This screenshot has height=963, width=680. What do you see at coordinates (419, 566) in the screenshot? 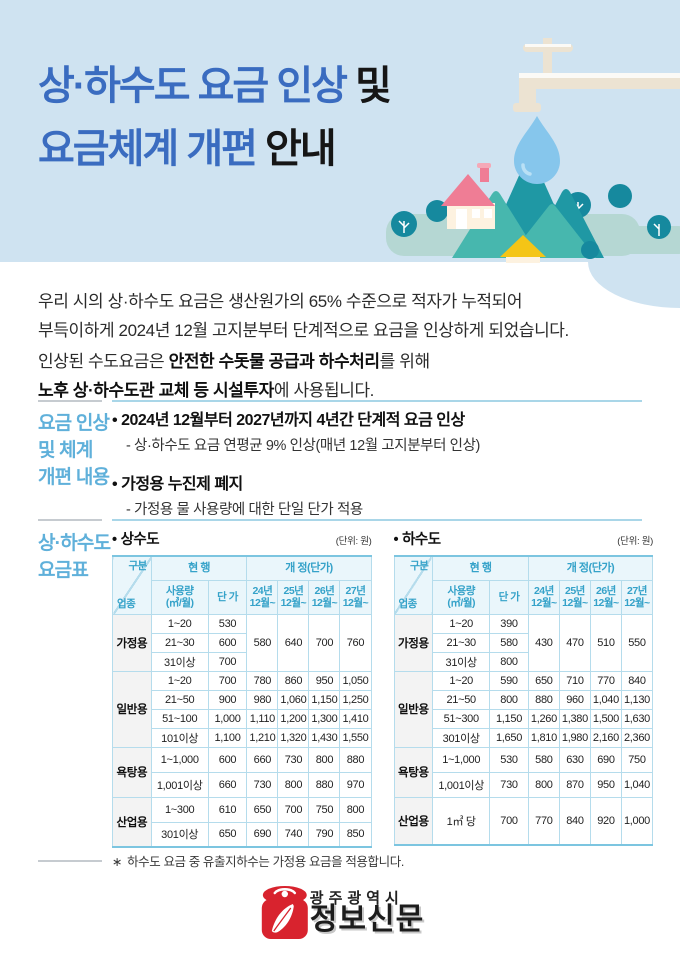
I see `corner-top-label: 구분` at bounding box center [419, 566].